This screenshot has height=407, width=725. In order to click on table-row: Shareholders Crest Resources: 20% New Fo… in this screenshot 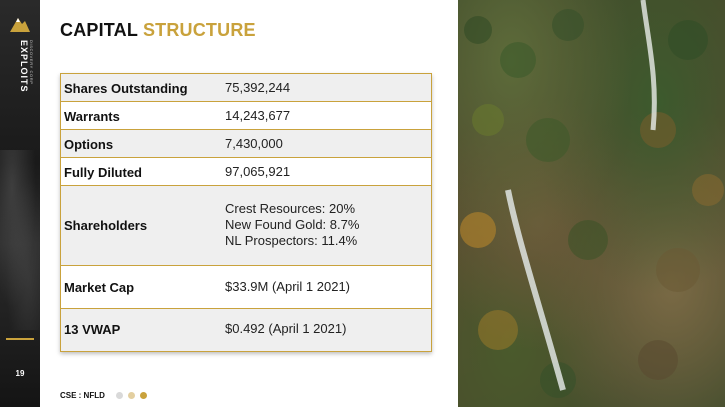, I will do `click(246, 226)`.